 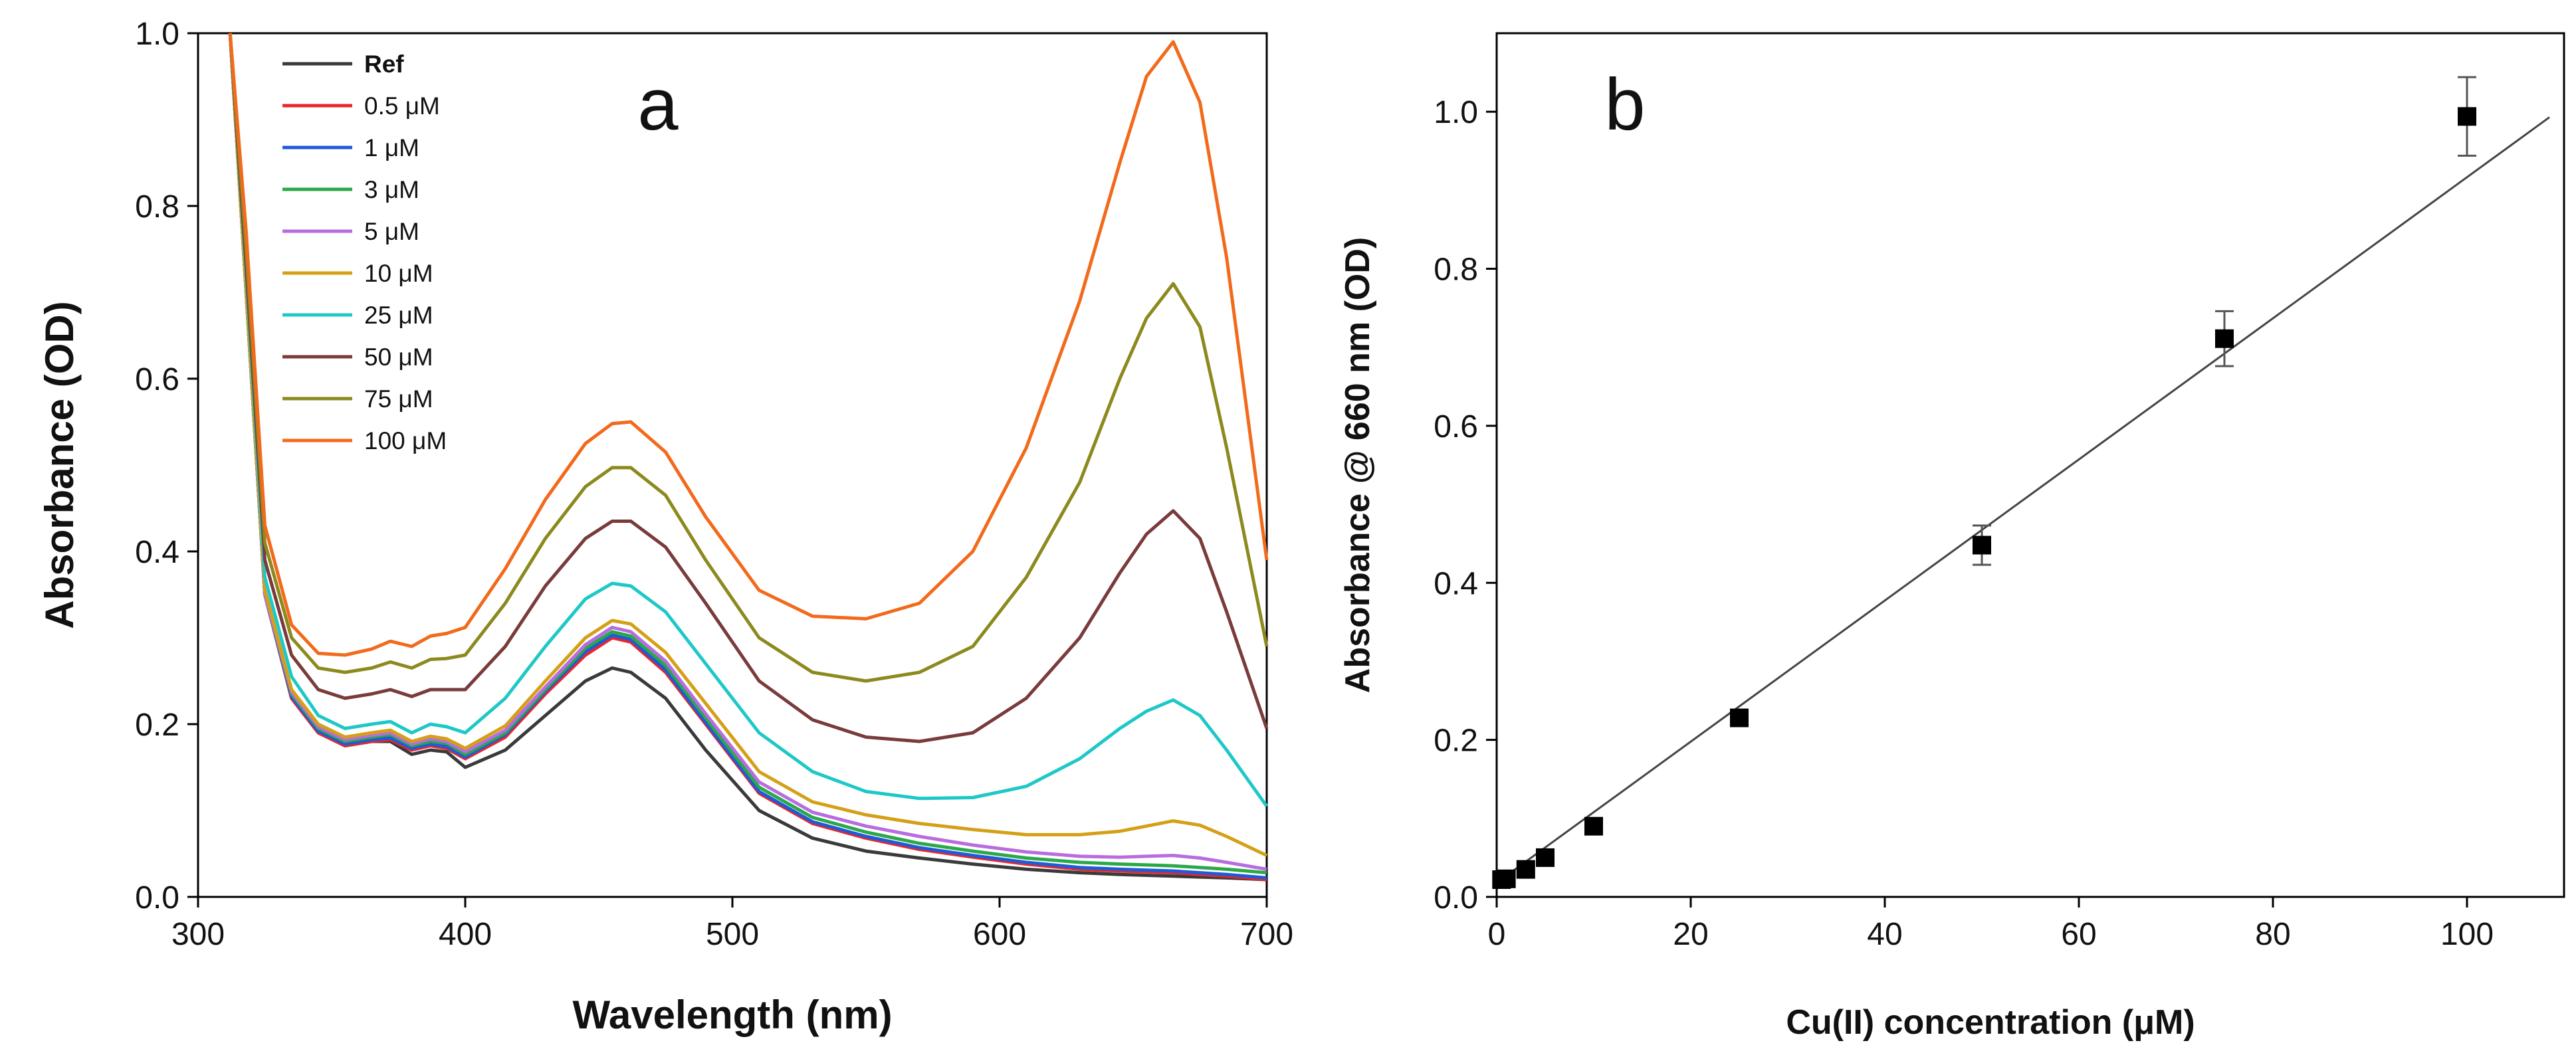 I want to click on x-tick-label: 700, so click(x=1266, y=934).